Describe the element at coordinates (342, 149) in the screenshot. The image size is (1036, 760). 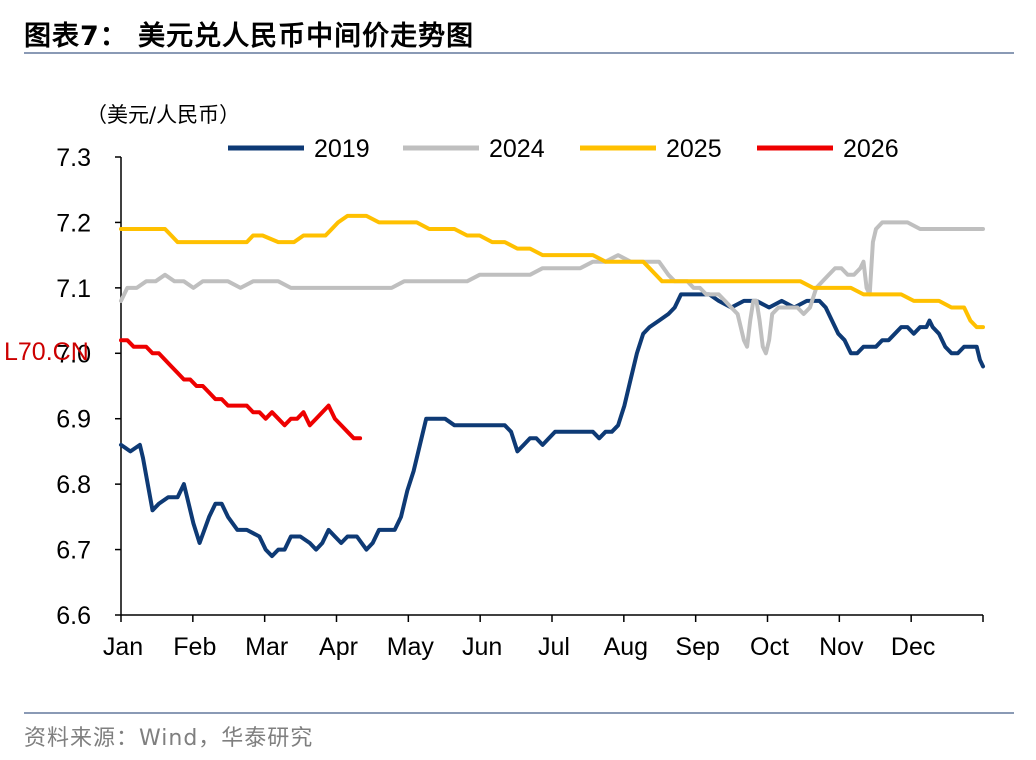
I see `legend-label-2019: 2019` at that location.